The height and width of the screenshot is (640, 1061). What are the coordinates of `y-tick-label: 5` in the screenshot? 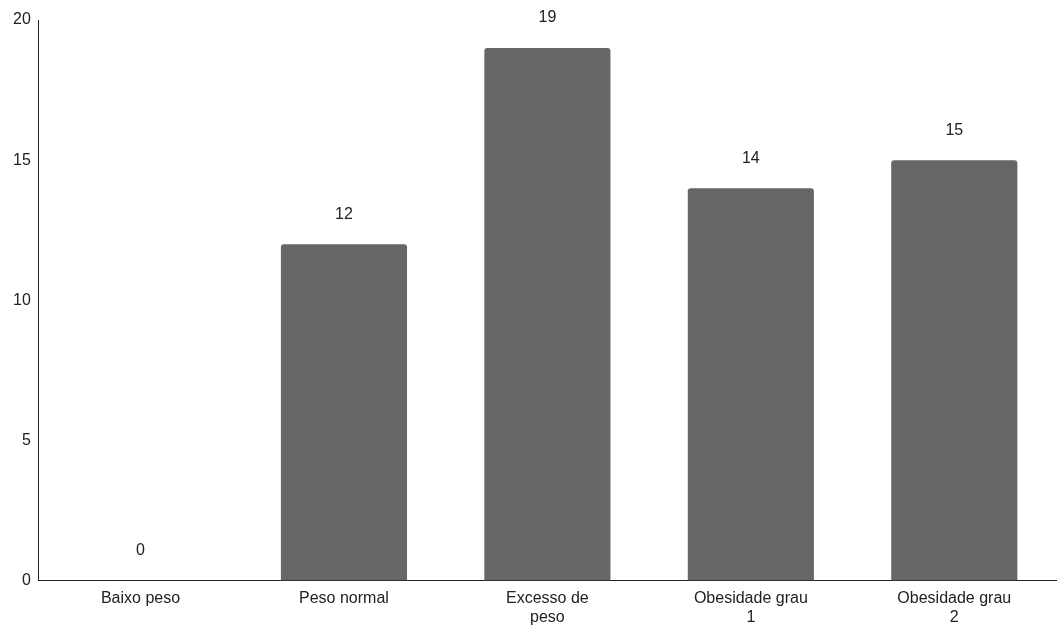 It's located at (26, 439).